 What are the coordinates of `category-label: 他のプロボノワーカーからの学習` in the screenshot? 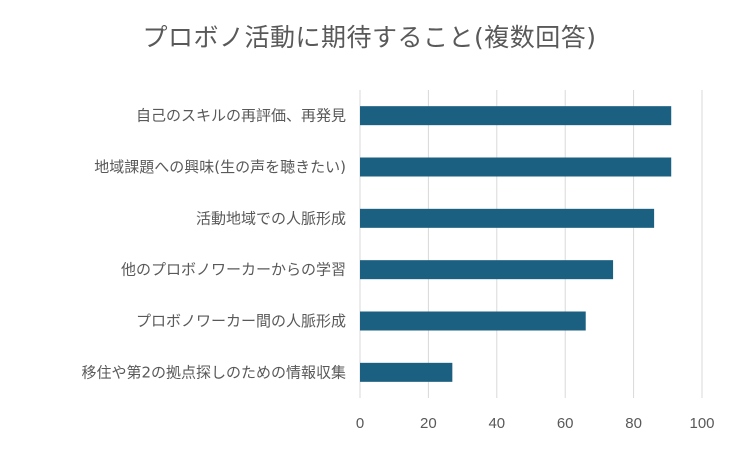 It's located at (233, 270).